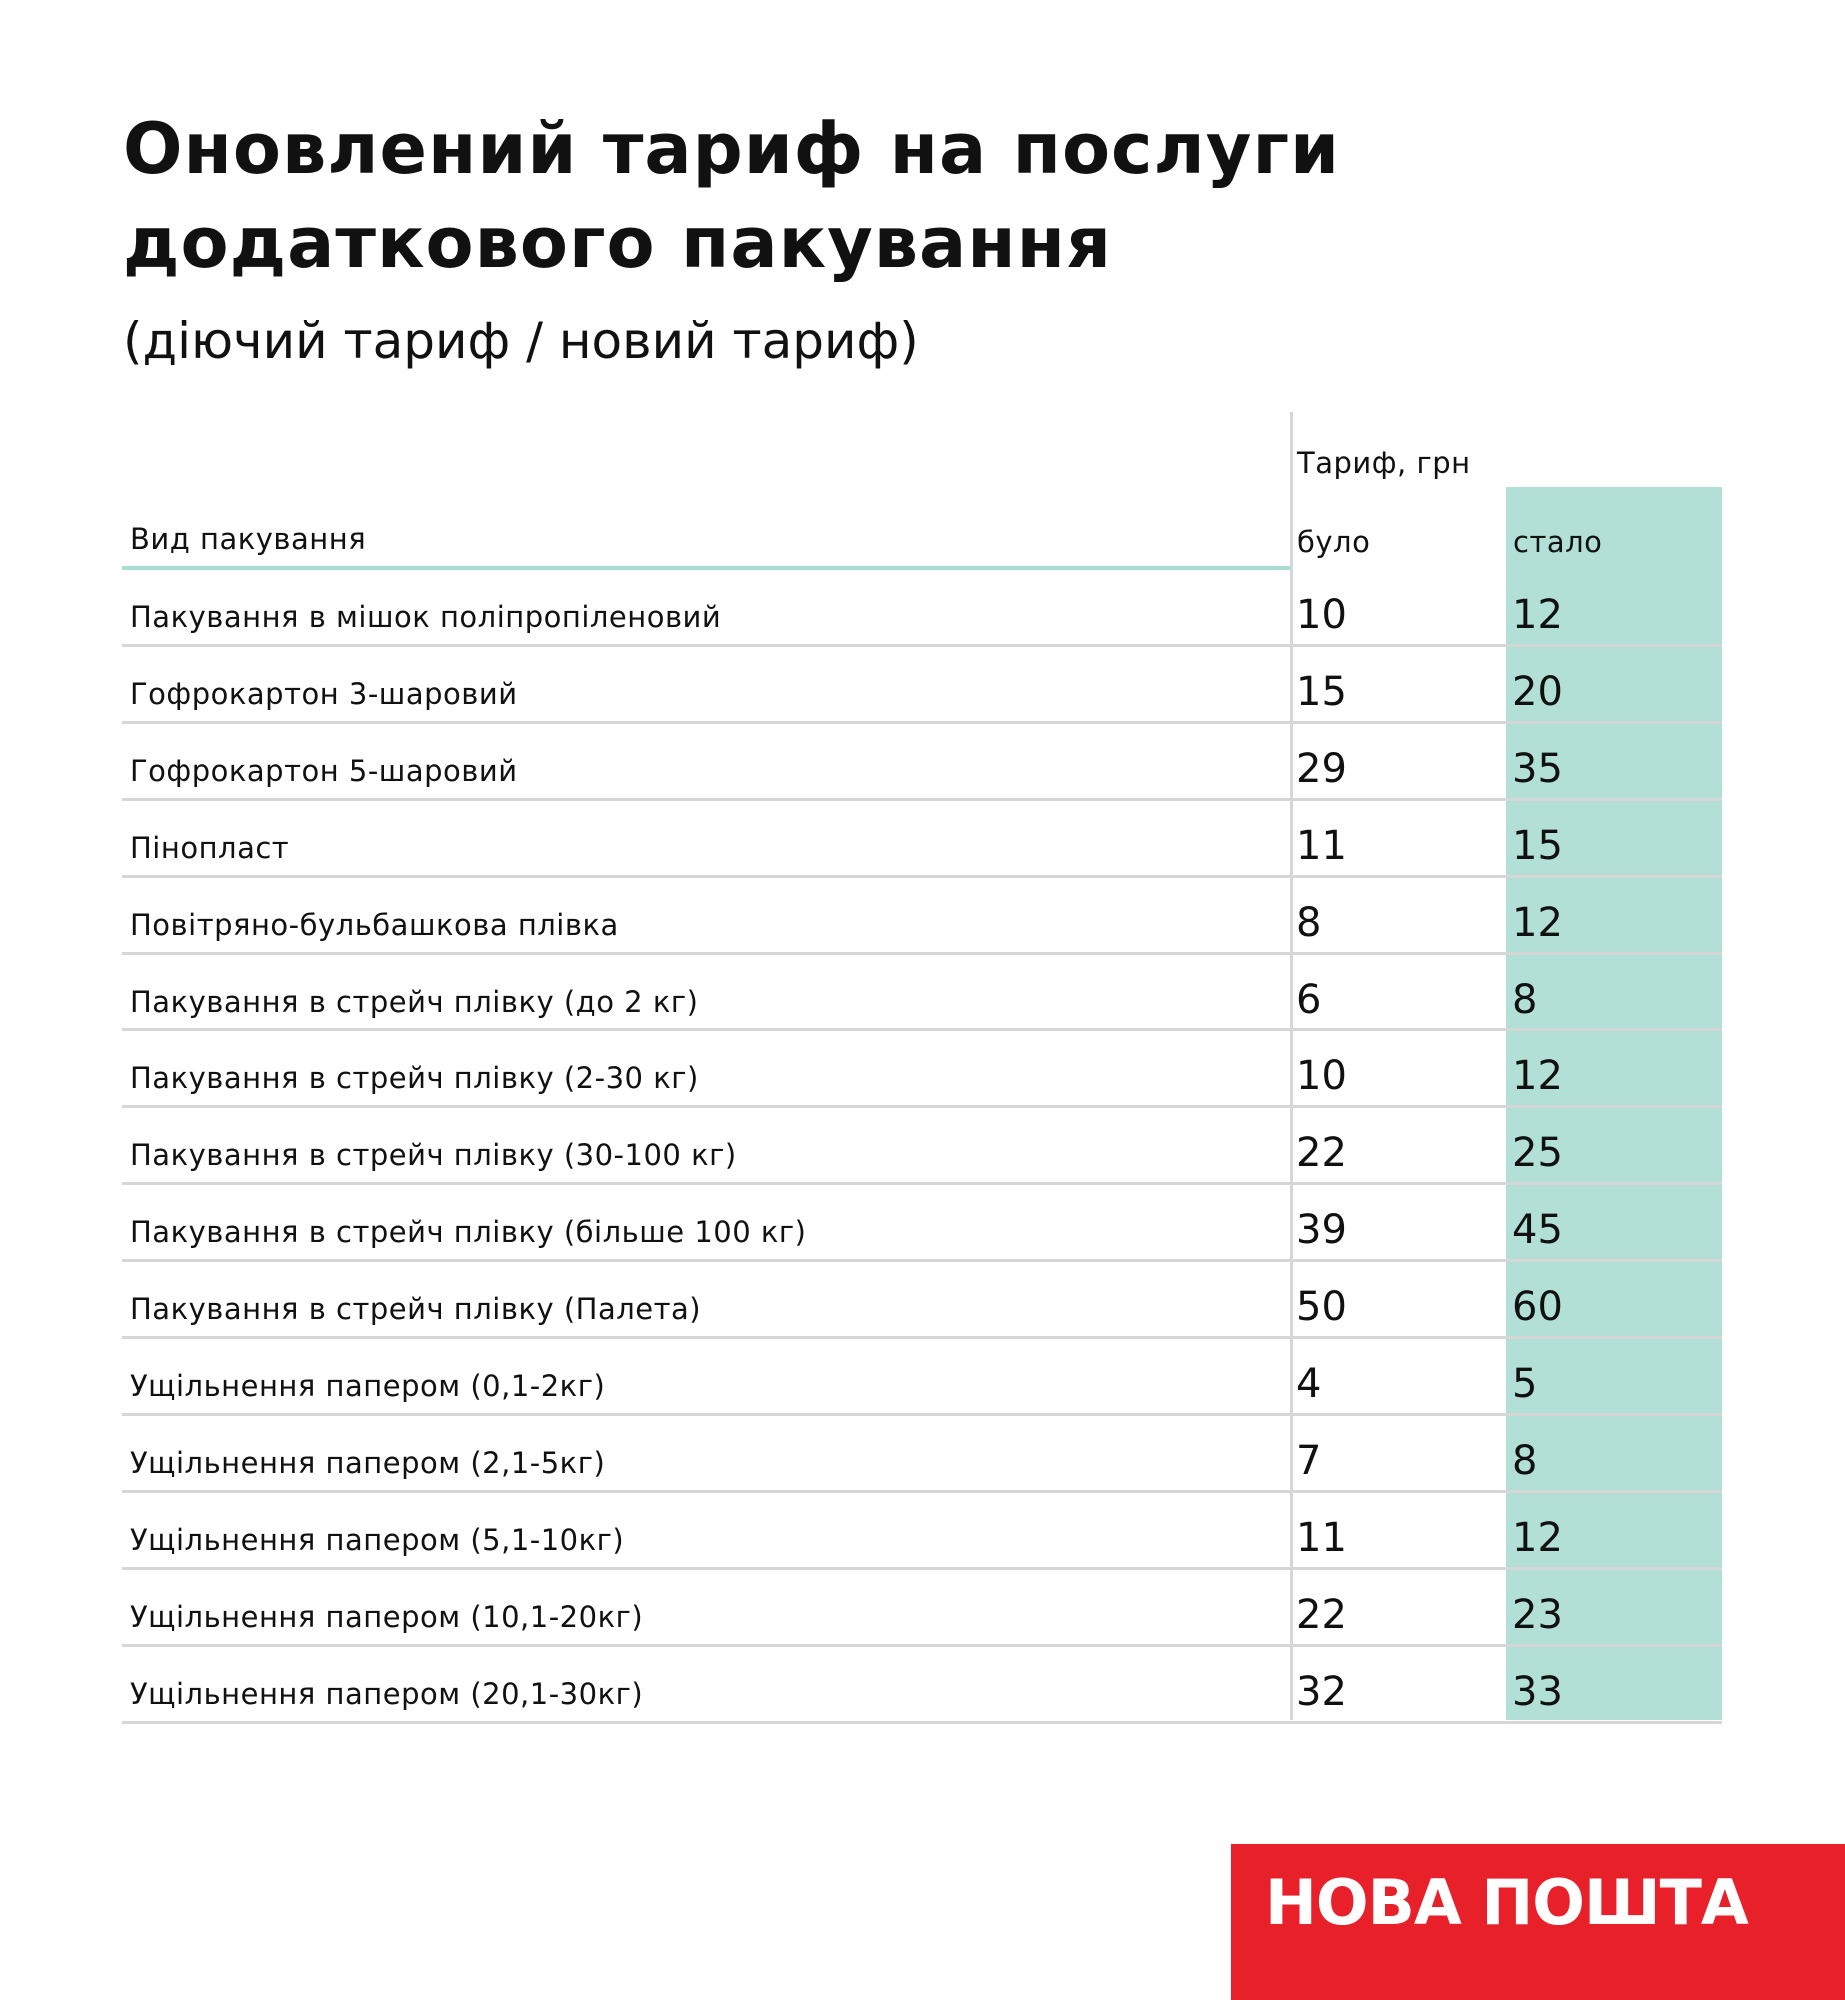 The image size is (1845, 2000). Describe the element at coordinates (1321, 768) in the screenshot. I see `old-price: 29` at that location.